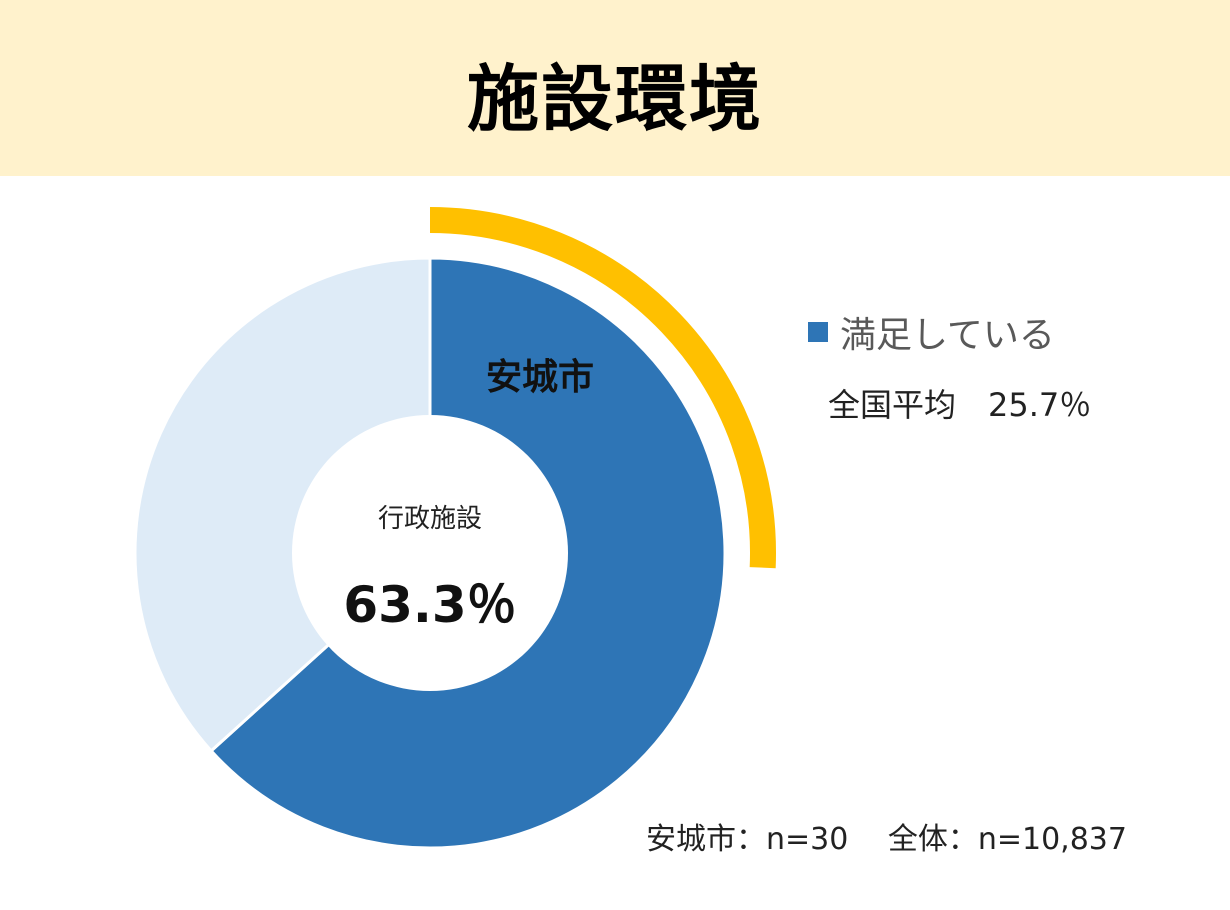  I want to click on legend-swatch, so click(818, 332).